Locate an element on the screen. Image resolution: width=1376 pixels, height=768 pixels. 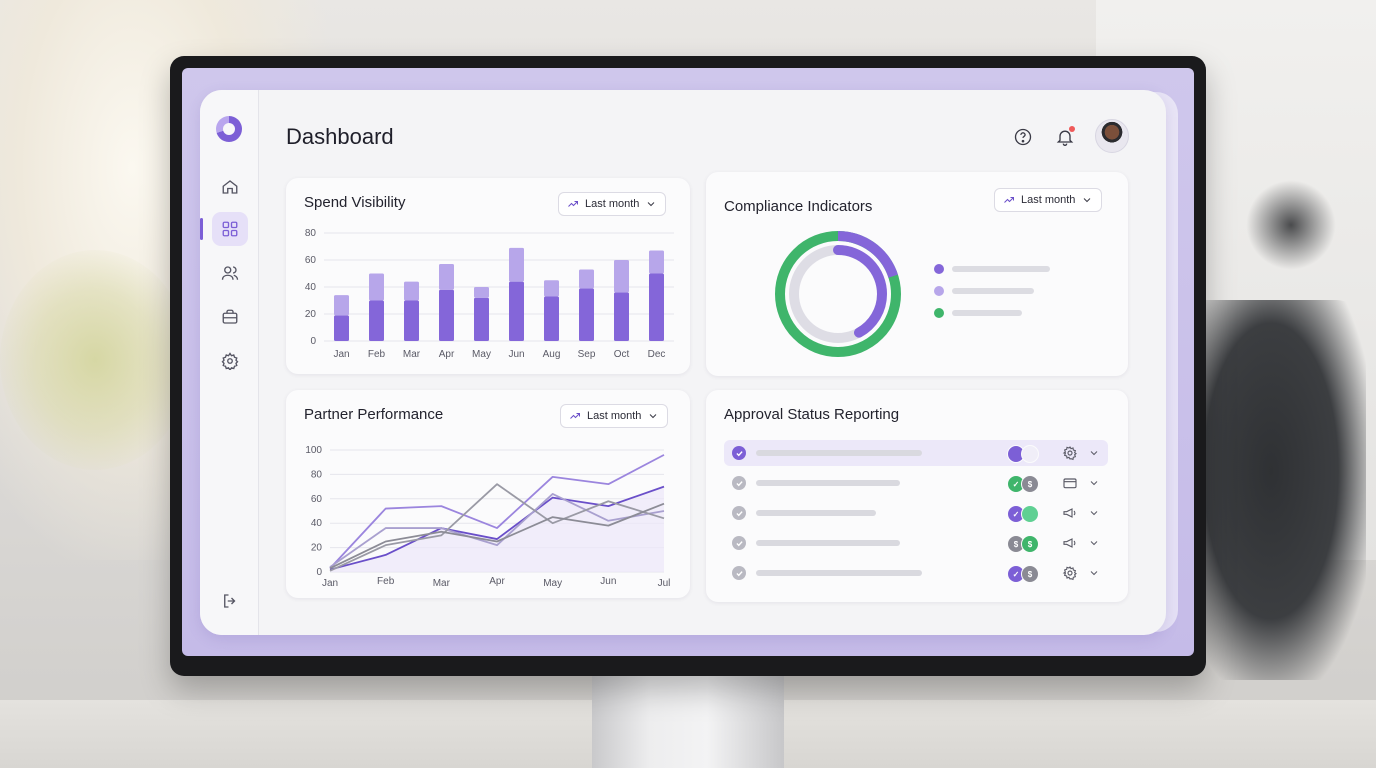
background-lamp is located at coordinates (1291, 225).